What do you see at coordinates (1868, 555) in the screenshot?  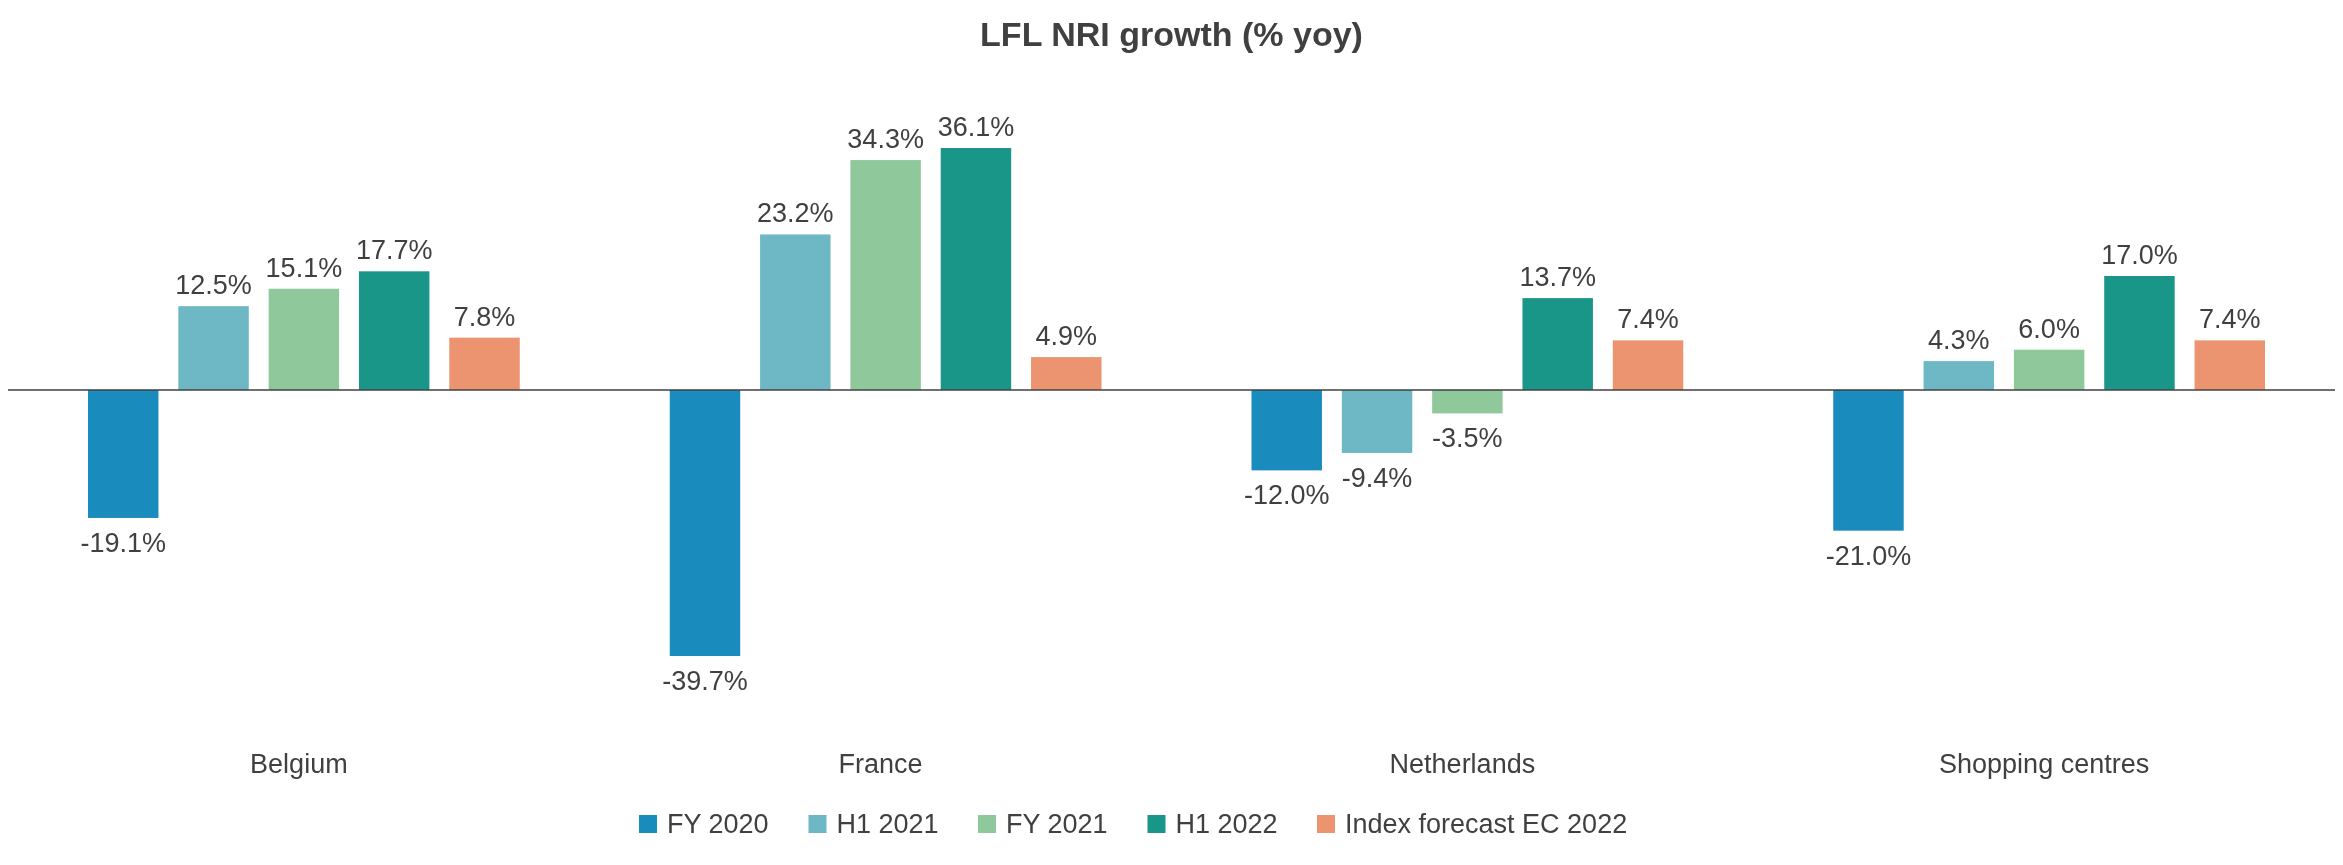 I see `data-label: -21.0%` at bounding box center [1868, 555].